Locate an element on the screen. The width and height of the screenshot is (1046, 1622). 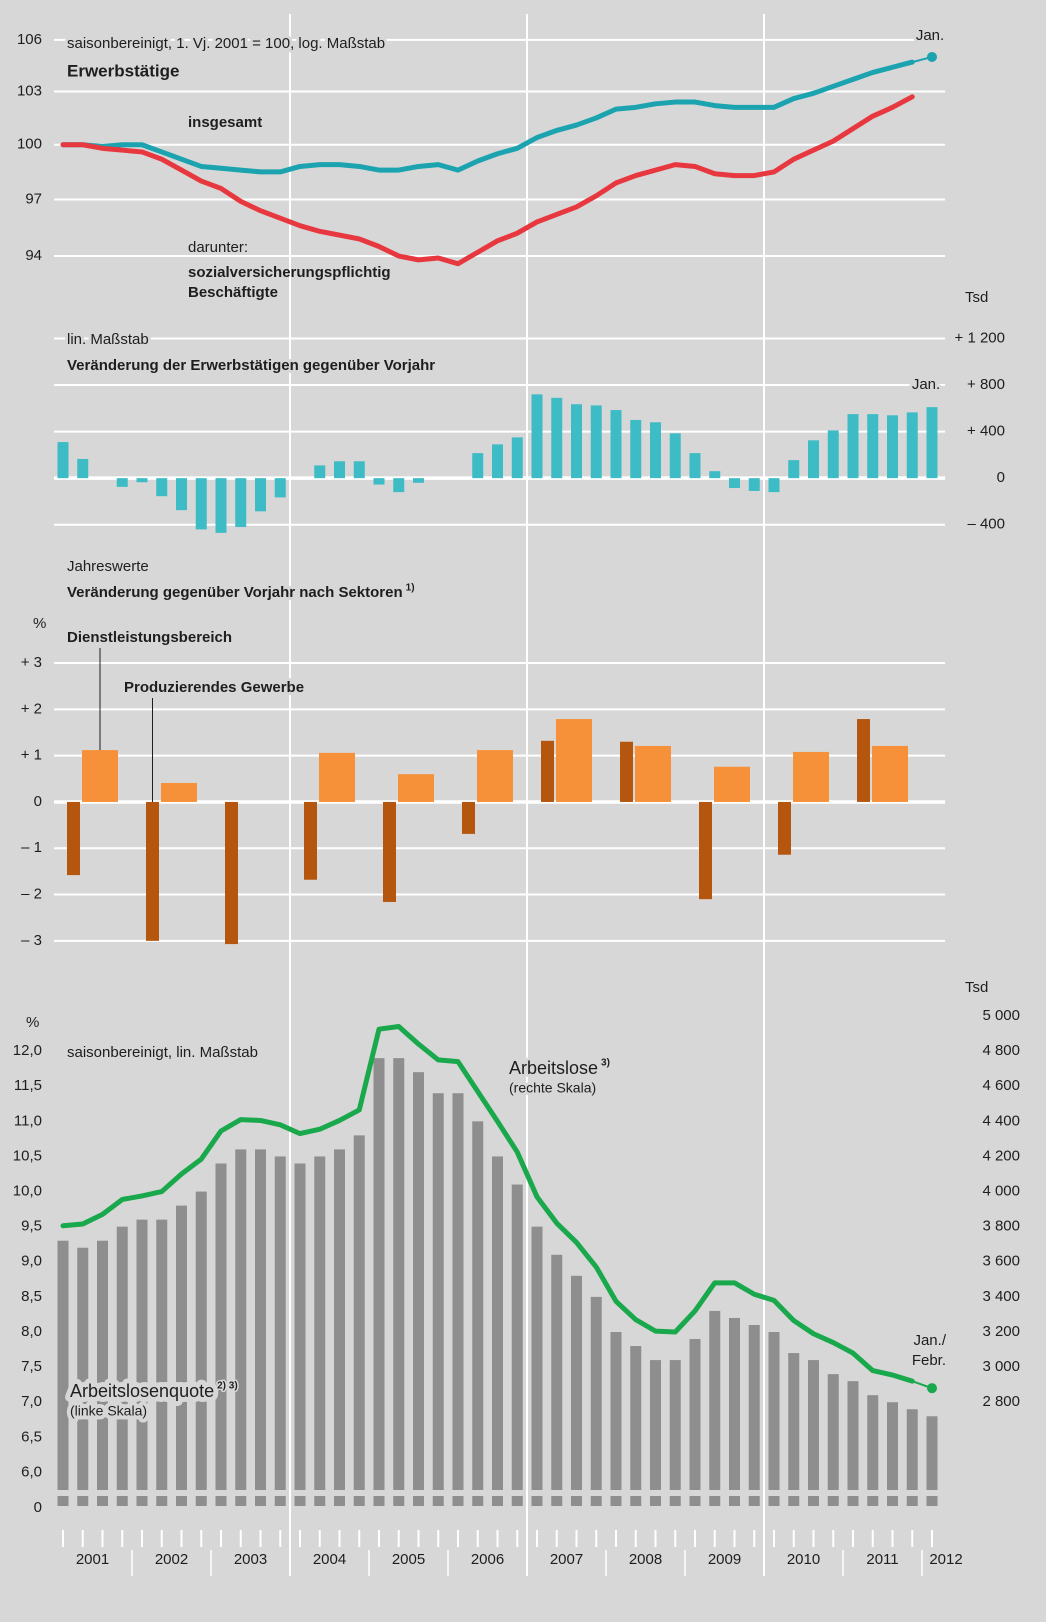
subtitle: lin. Maßstab is located at coordinates (108, 339).